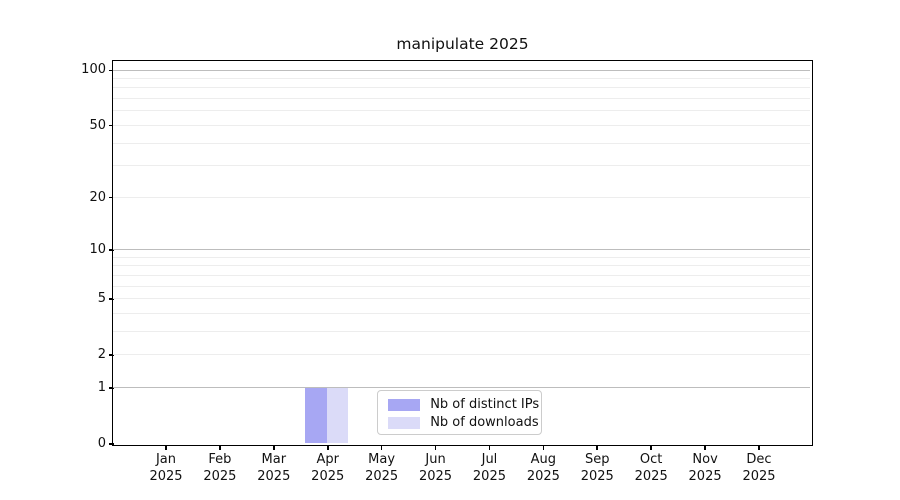  I want to click on legend-row: Nb of downloads, so click(463, 423).